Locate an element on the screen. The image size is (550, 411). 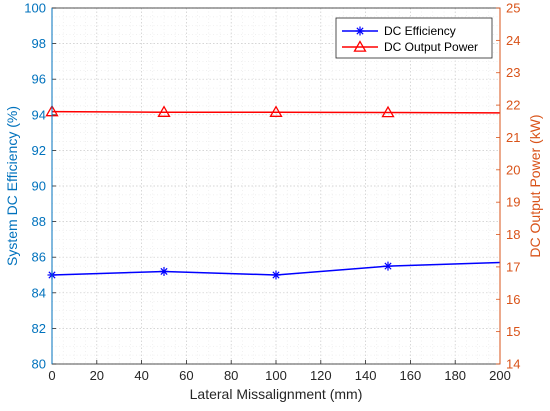
x-tick-label: 40 is located at coordinates (141, 375).